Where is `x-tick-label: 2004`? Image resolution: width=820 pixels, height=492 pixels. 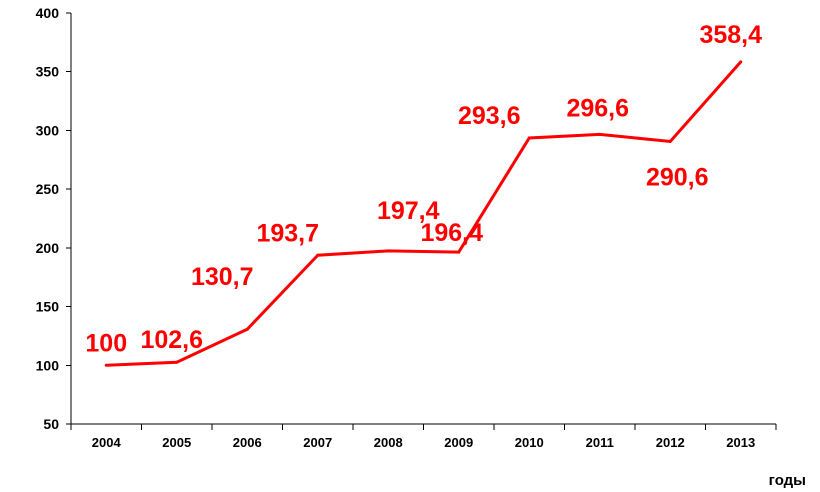 x-tick-label: 2004 is located at coordinates (107, 442).